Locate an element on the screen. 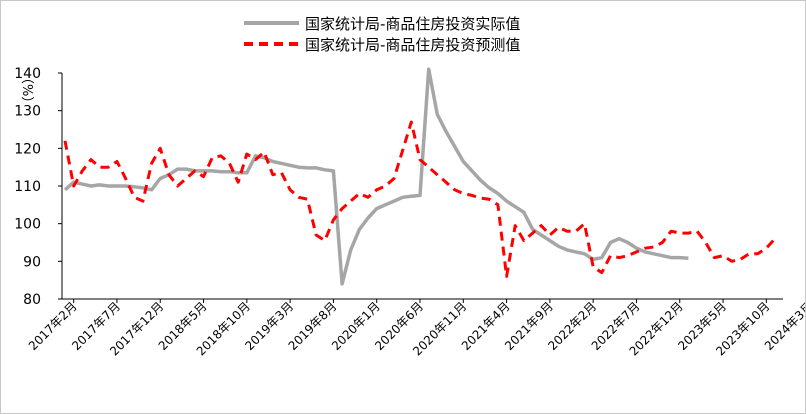  y-tick-label: 90 is located at coordinates (32, 262).